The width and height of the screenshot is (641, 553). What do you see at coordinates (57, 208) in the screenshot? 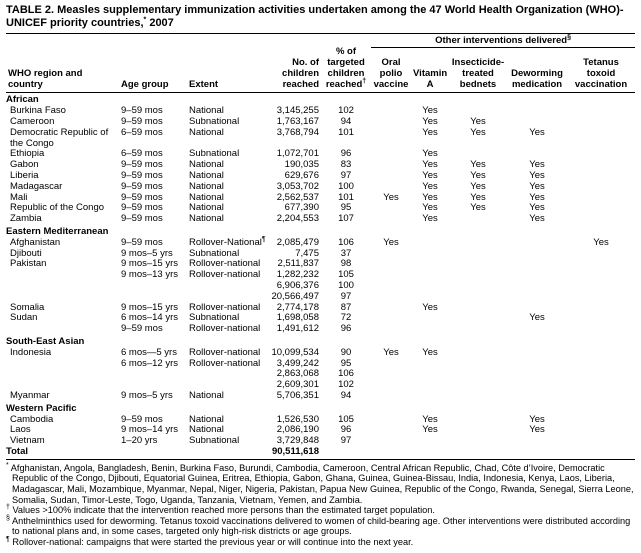
I see `table-cell: Republic of the Congo` at bounding box center [57, 208].